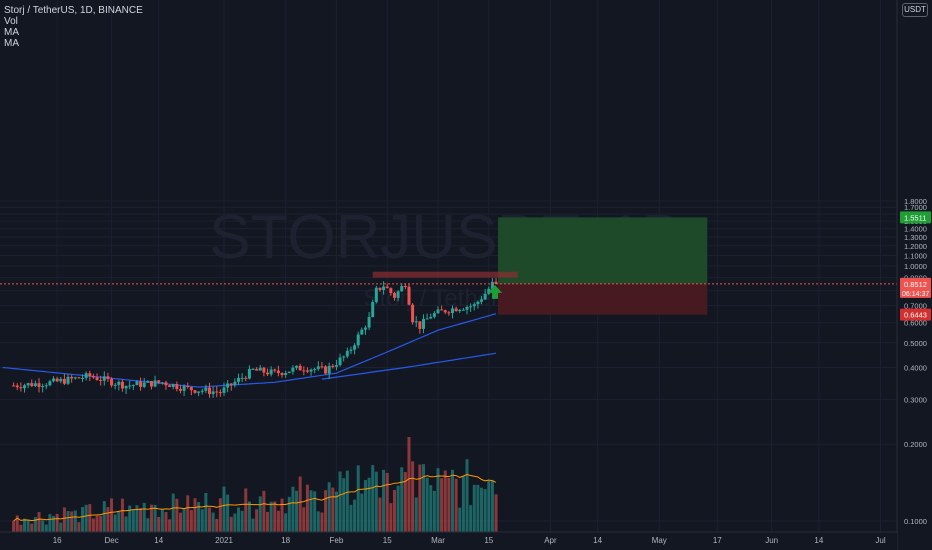  Describe the element at coordinates (11, 32) in the screenshot. I see `indicator-ma-1: MA` at that location.